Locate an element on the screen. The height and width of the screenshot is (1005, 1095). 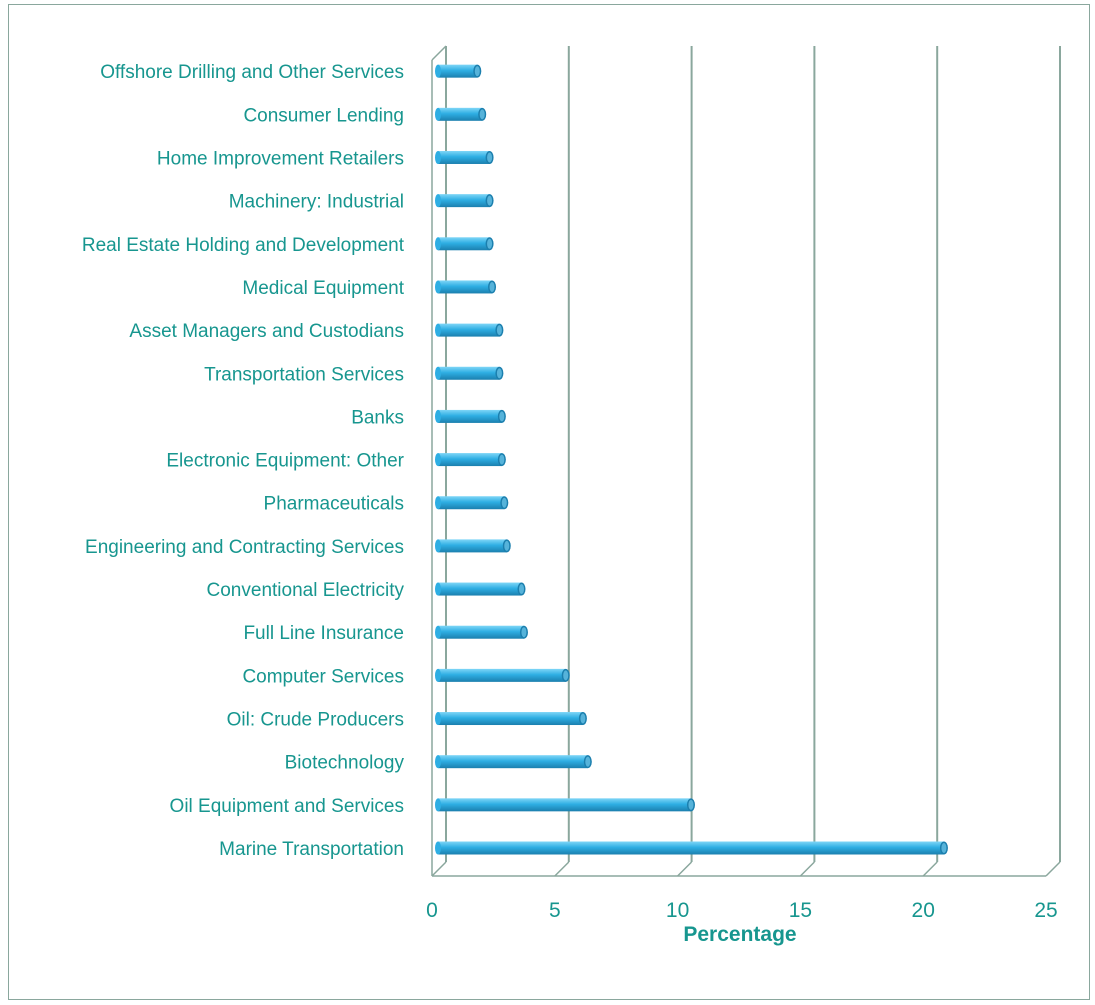
x-tick-label: 5 is located at coordinates (555, 910).